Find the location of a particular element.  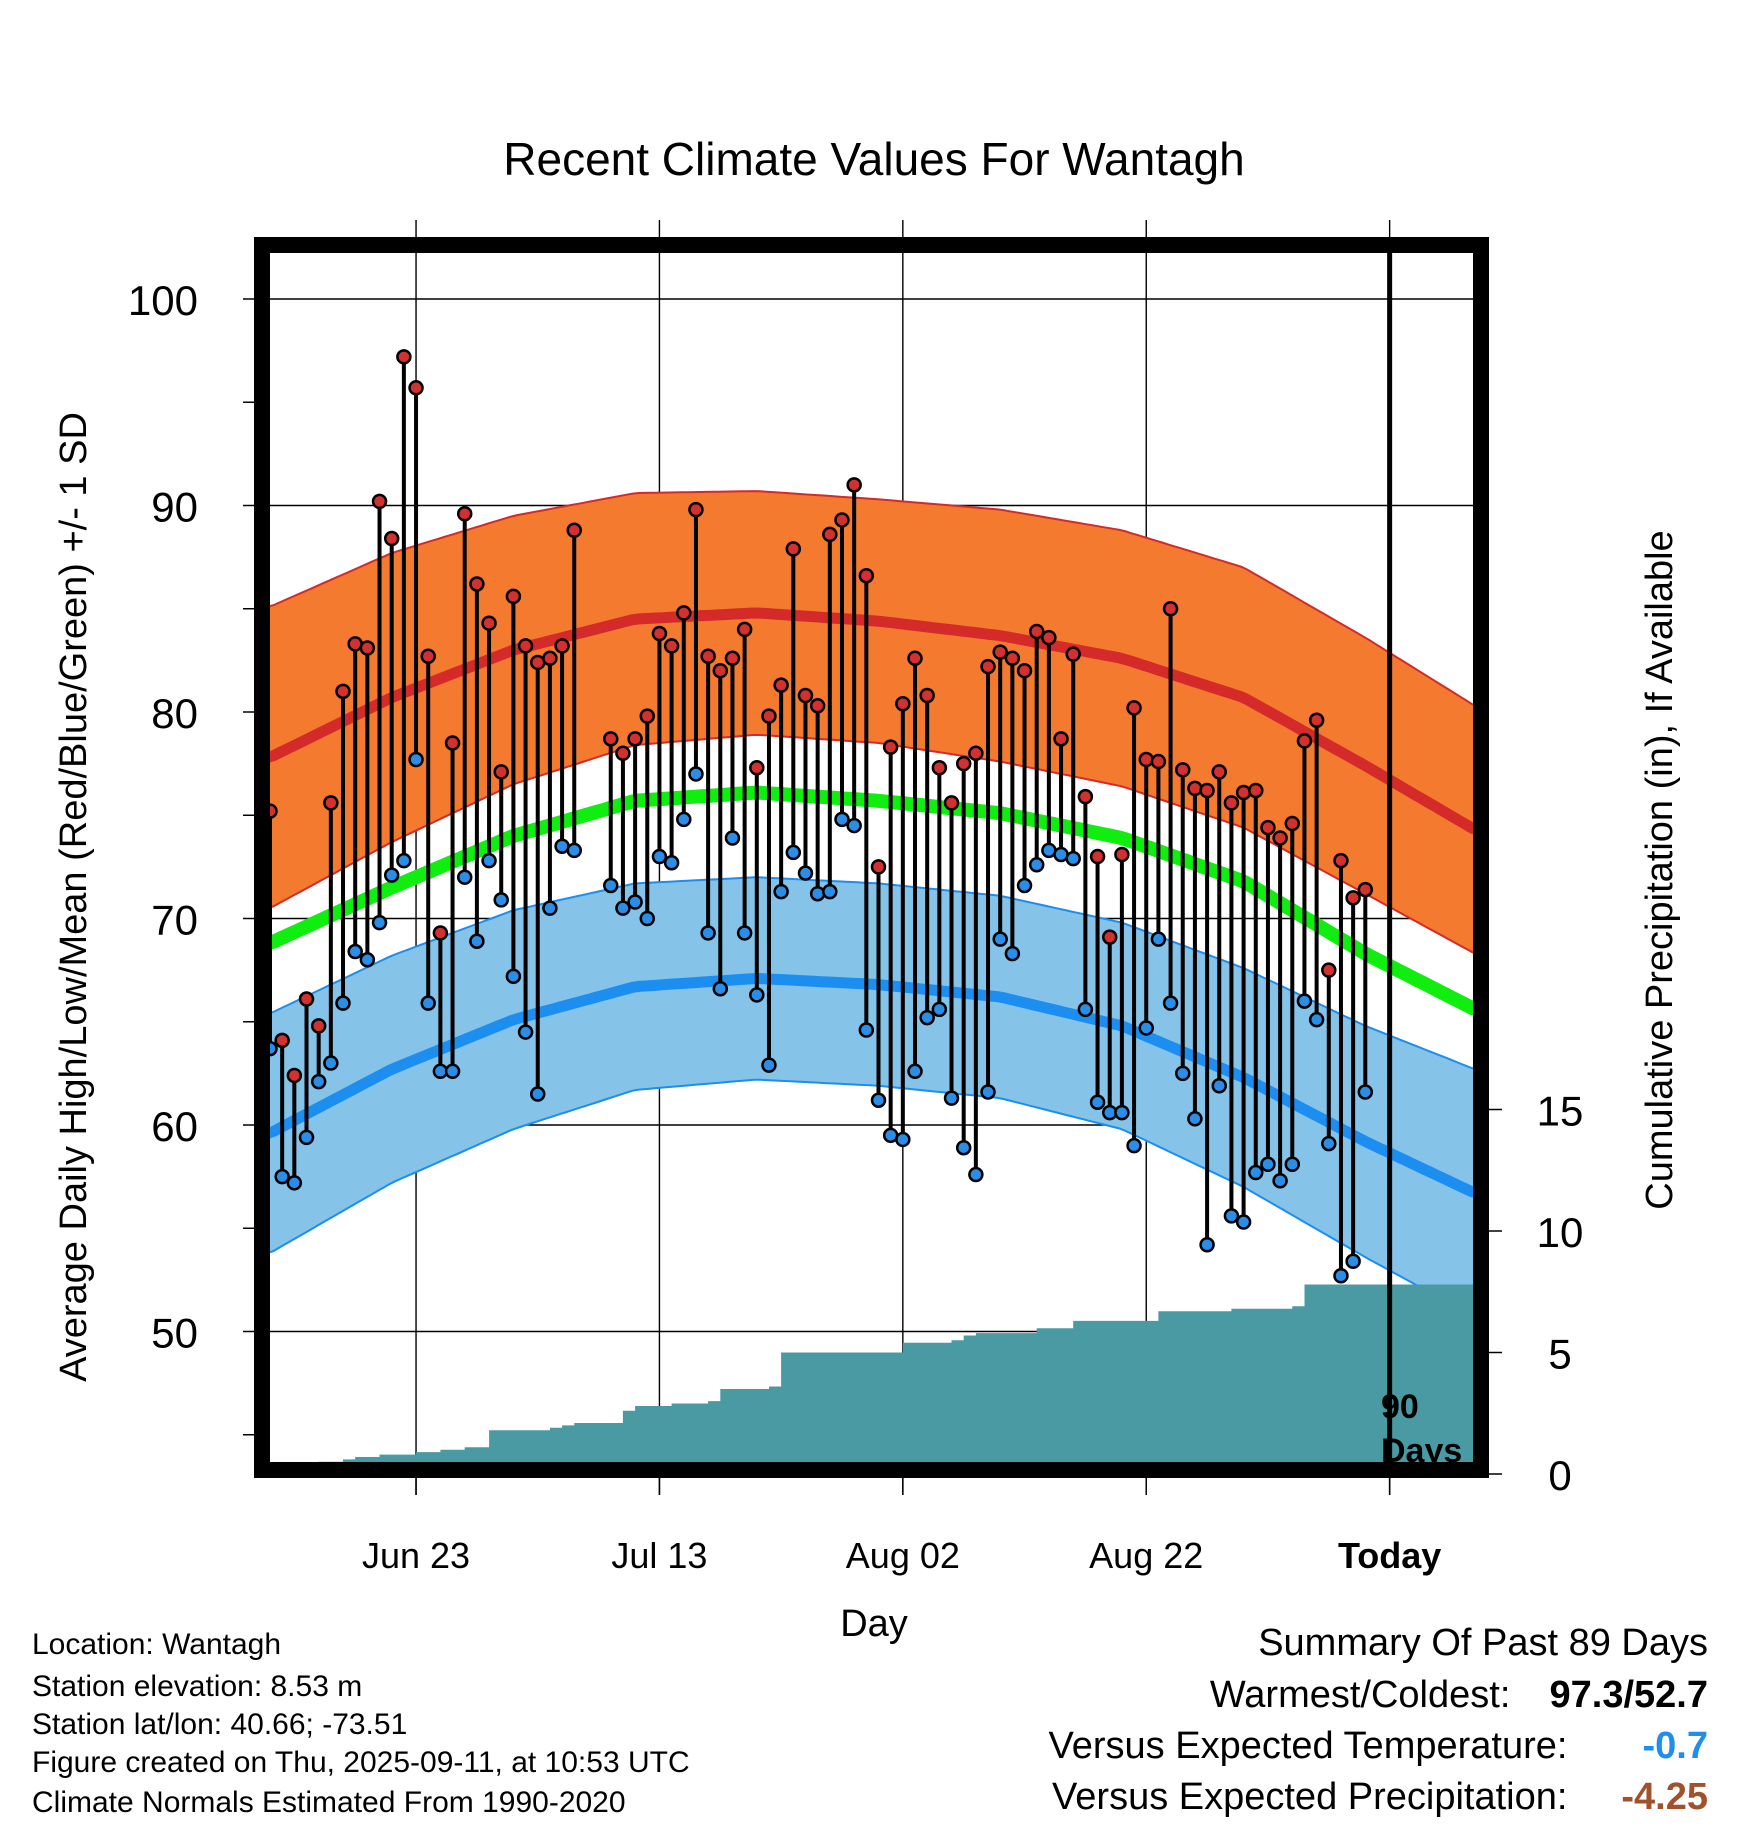

summary-temp-row: Versus Expected Temperature: -0.7 is located at coordinates (1378, 1746).